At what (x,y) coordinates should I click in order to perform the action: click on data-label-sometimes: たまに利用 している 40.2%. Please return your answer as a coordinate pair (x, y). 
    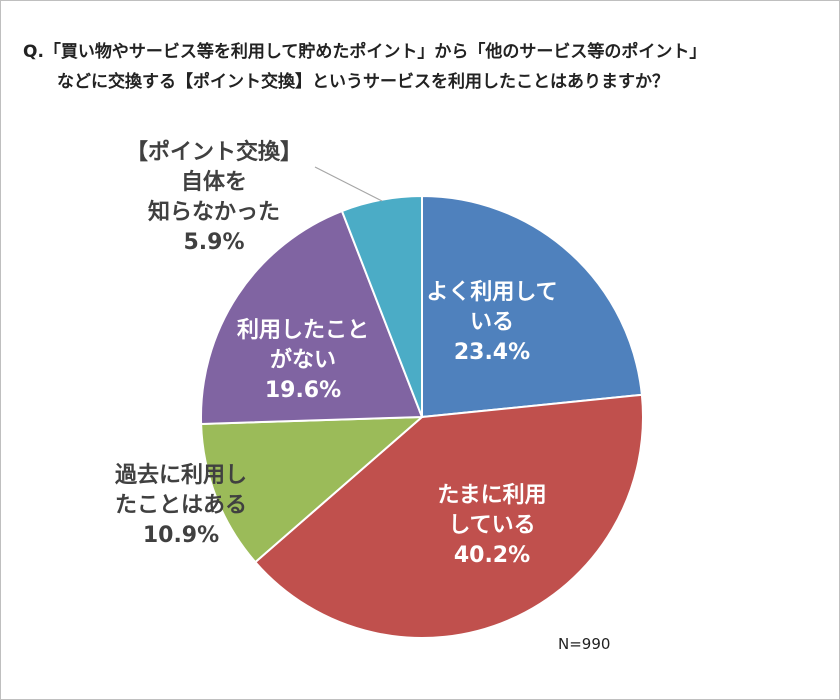
    Looking at the image, I should click on (492, 525).